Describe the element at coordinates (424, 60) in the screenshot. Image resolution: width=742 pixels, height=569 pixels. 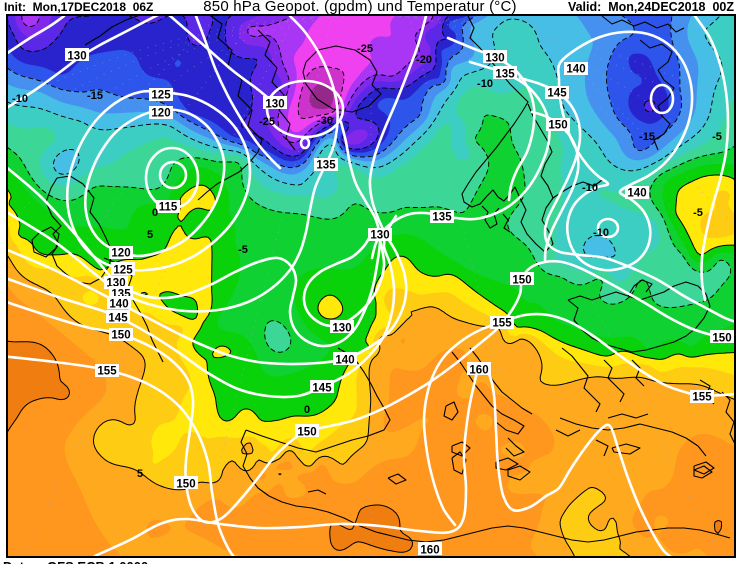
I see `svg-text: -20` at that location.